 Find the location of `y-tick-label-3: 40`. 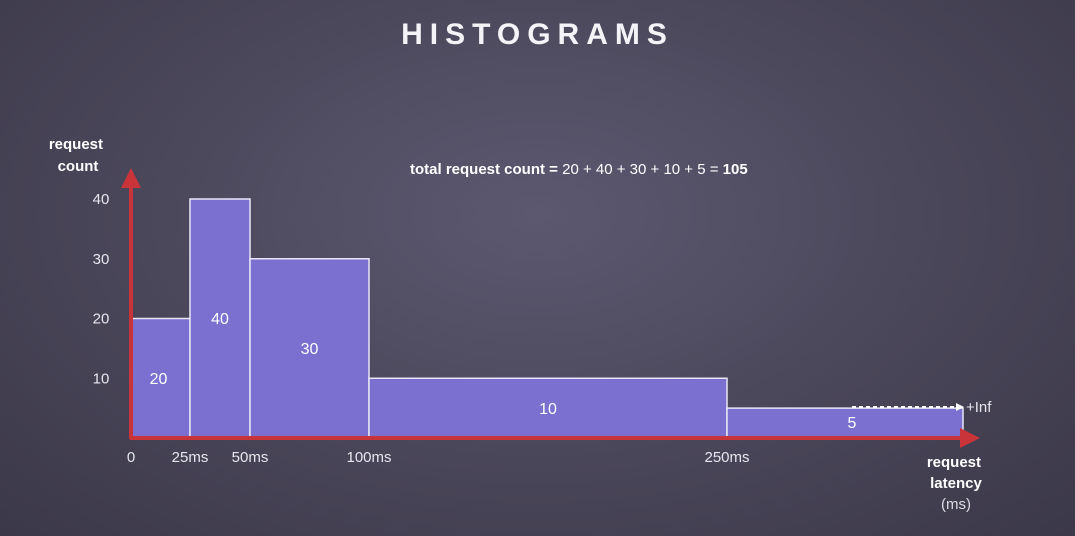

y-tick-label-3: 40 is located at coordinates (101, 199).